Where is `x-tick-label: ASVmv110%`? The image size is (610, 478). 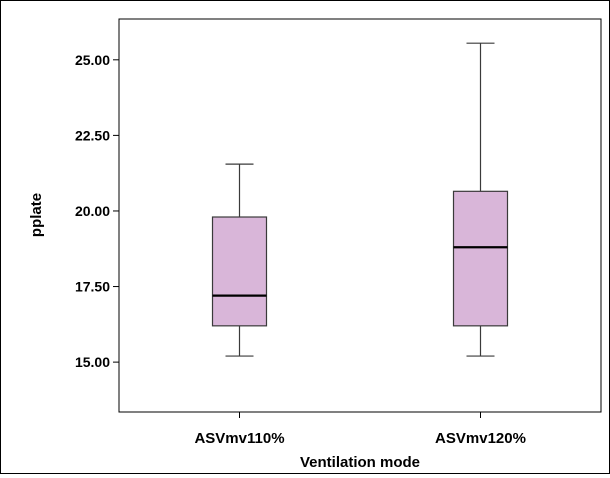
x-tick-label: ASVmv110% is located at coordinates (239, 438).